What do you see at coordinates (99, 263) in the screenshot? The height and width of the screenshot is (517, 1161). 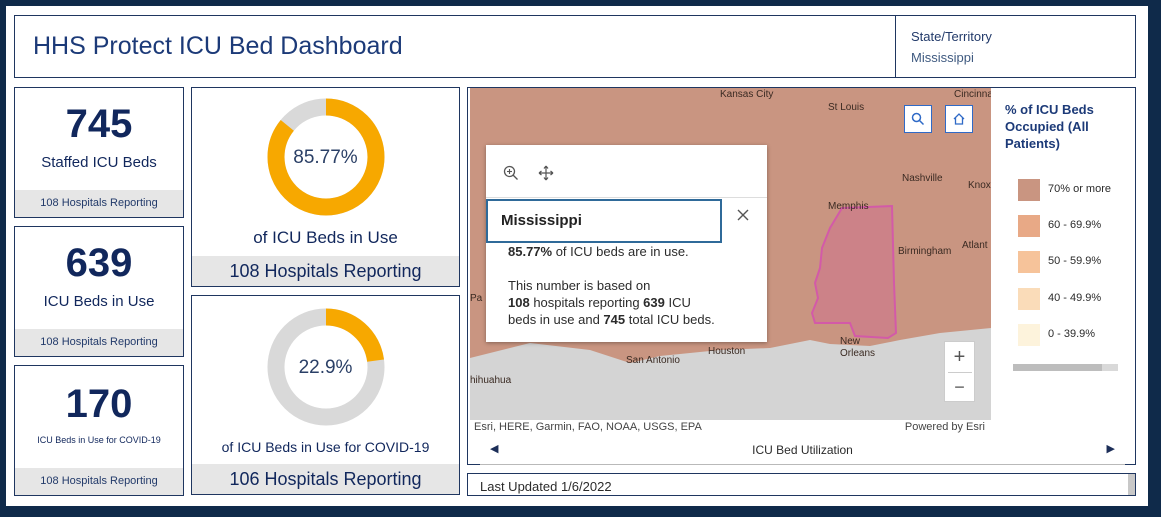 I see `beds-in-use-value: 639` at bounding box center [99, 263].